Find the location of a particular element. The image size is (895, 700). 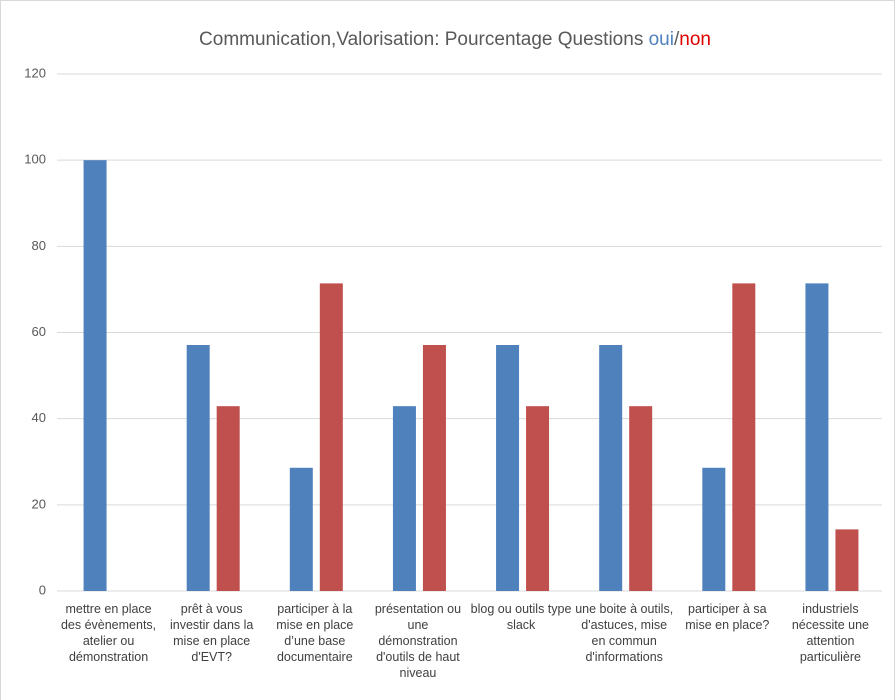

x-tick-label: participer à sa mise en place? is located at coordinates (727, 617).